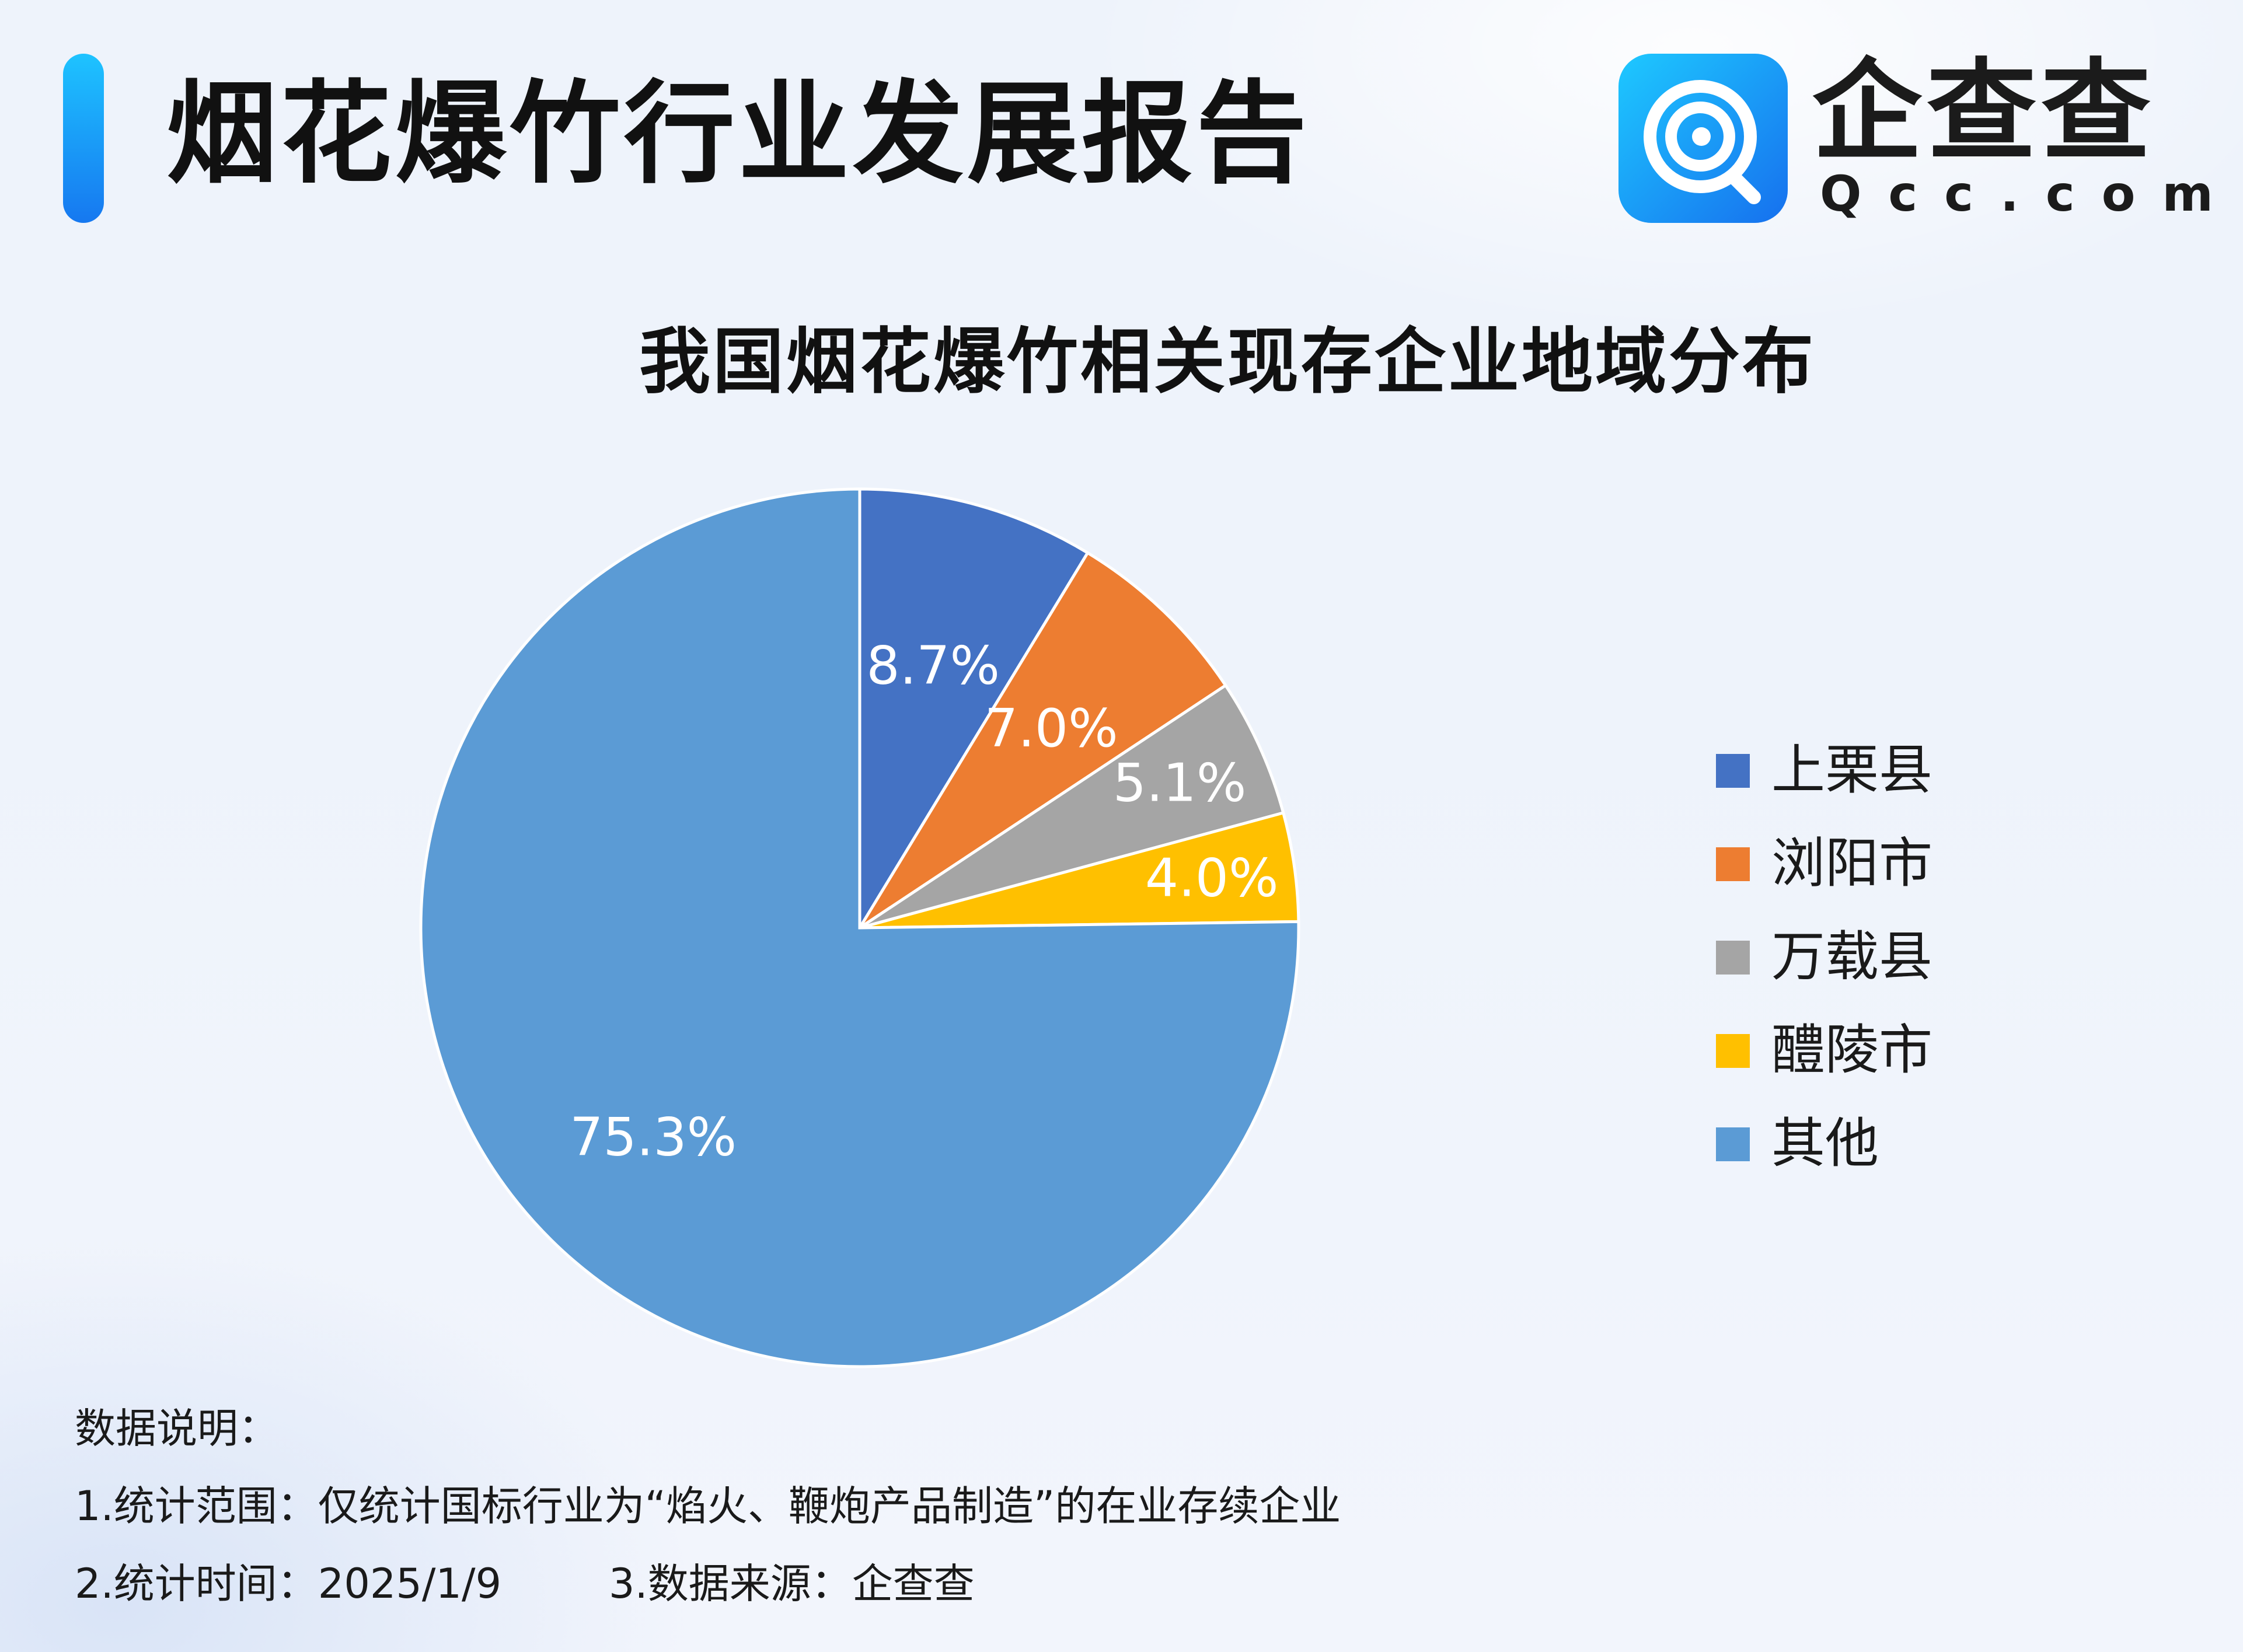  I want to click on legend-label-2: 万载县, so click(1852, 957).